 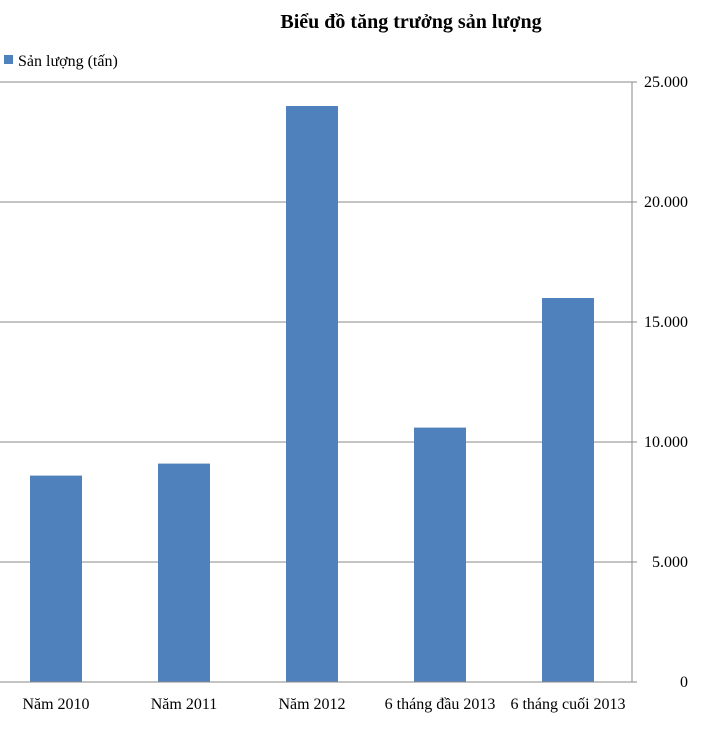 I want to click on x-tick-label: Năm 2011, so click(x=184, y=704).